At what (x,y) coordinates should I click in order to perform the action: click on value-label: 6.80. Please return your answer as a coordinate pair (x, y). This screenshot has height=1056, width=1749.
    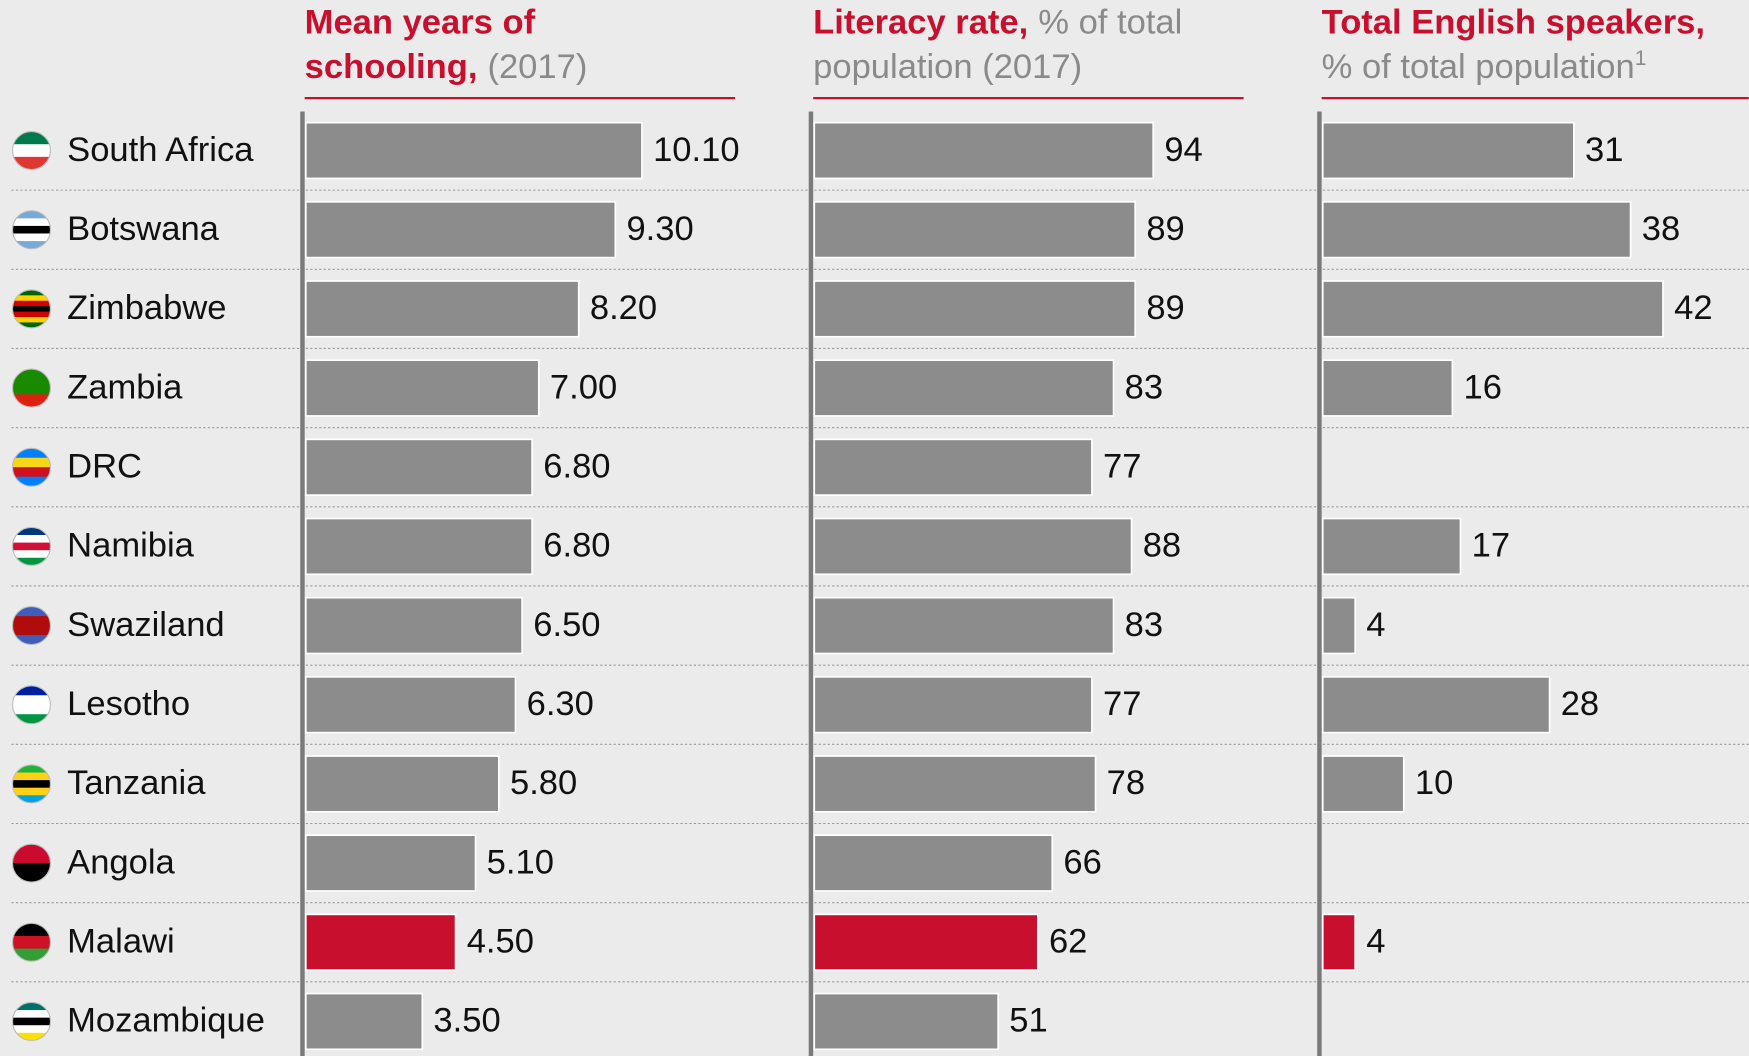
    Looking at the image, I should click on (576, 466).